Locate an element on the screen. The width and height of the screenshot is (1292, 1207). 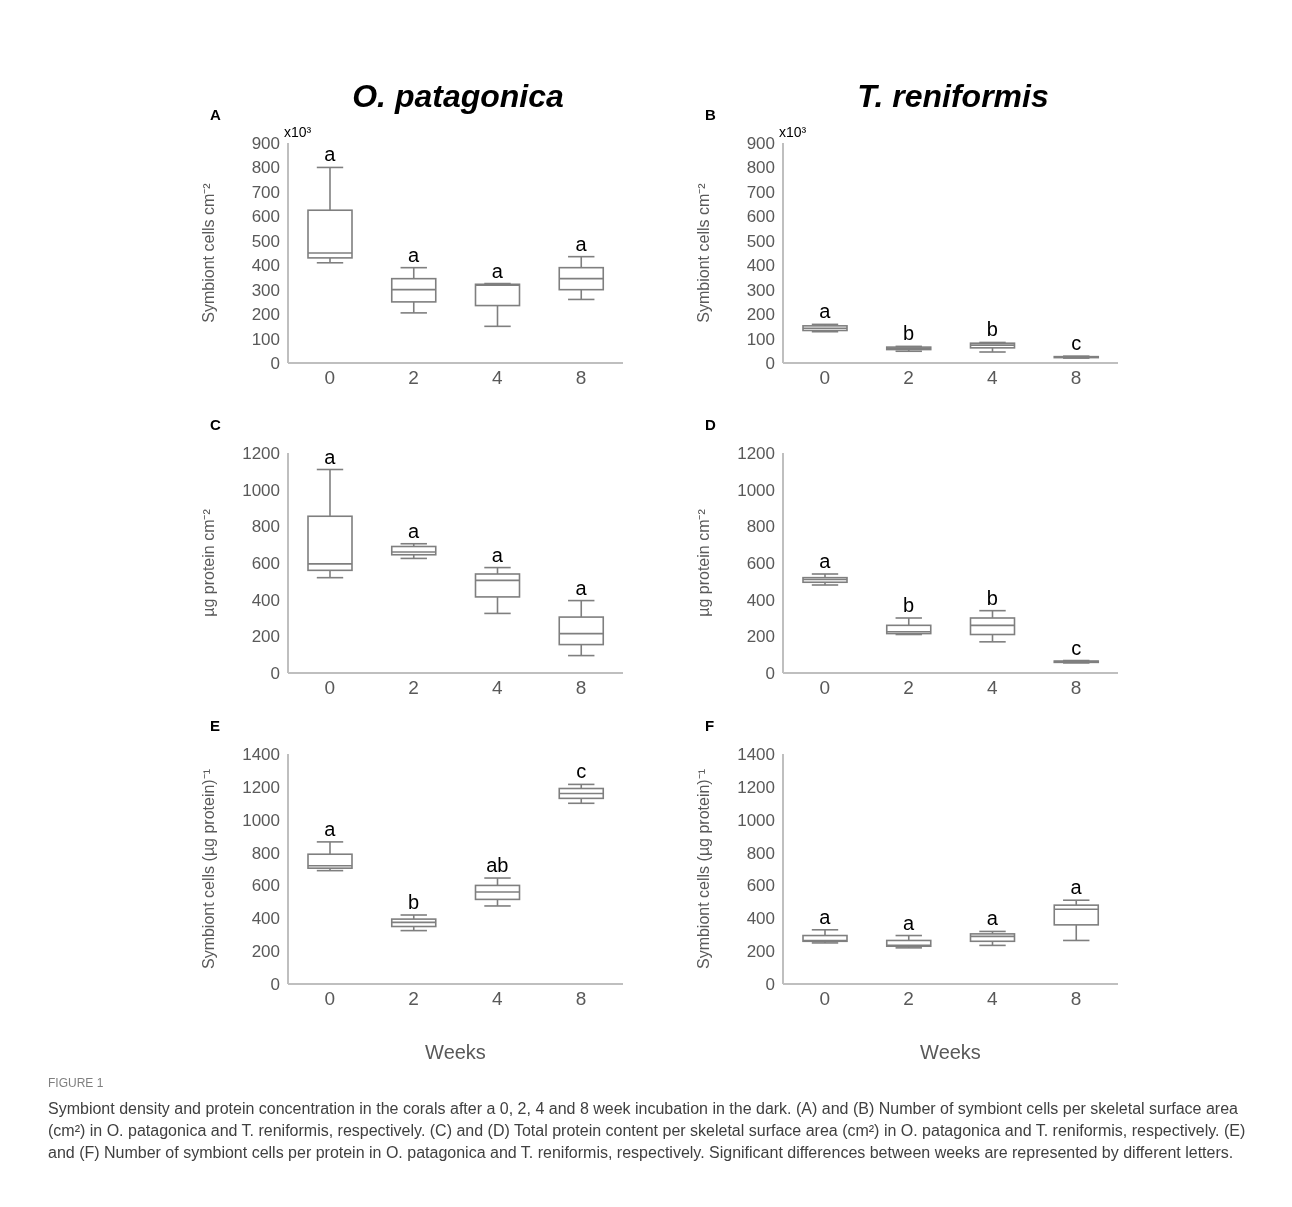
y-axis-title: Symbiont cells cm⁻² is located at coordinates (208, 252).